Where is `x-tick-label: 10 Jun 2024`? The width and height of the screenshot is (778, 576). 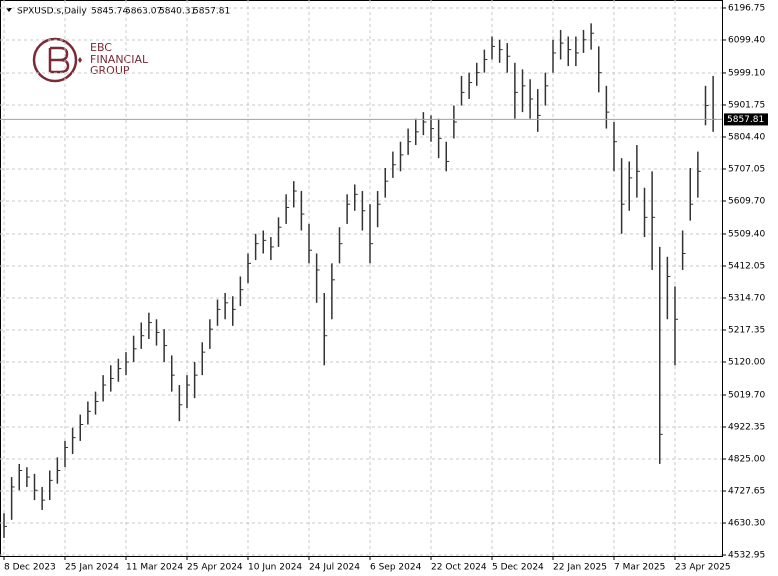 x-tick-label: 10 Jun 2024 is located at coordinates (275, 568).